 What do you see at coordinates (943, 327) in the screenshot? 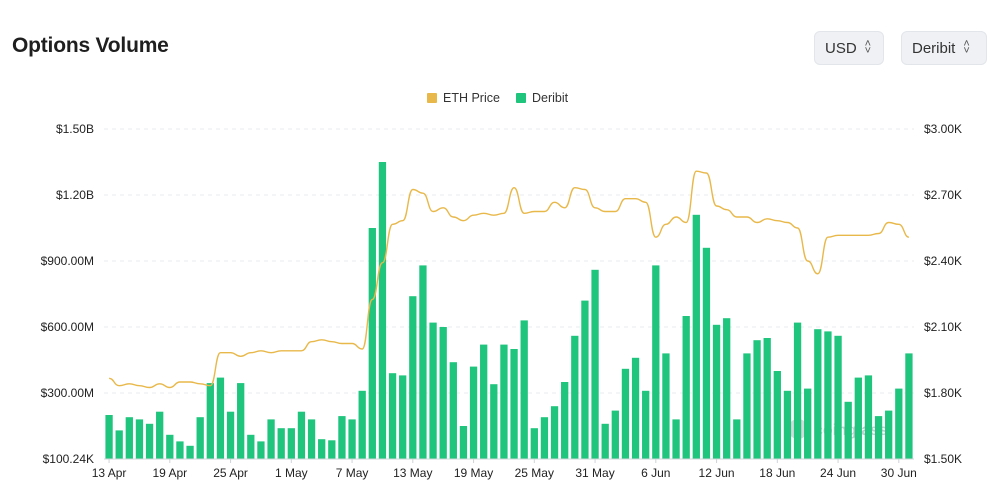
I see `y-right-tick-label: $2.10K` at bounding box center [943, 327].